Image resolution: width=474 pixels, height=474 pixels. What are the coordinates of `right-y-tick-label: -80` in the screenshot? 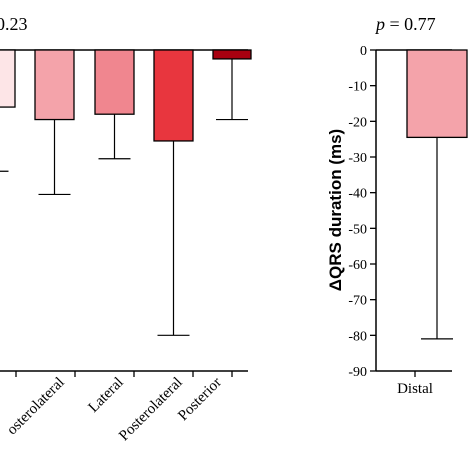 It's located at (357, 336).